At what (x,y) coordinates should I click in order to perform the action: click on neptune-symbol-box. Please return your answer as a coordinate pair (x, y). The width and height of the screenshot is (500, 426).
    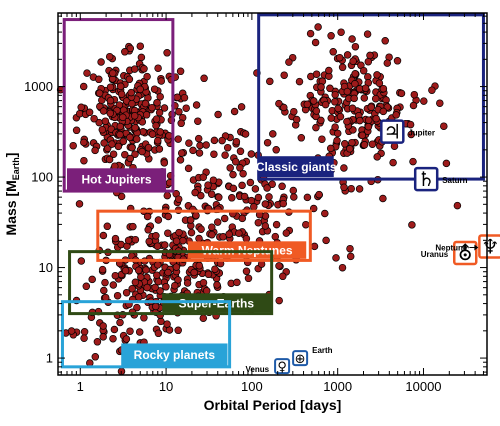
    Looking at the image, I should click on (489, 246).